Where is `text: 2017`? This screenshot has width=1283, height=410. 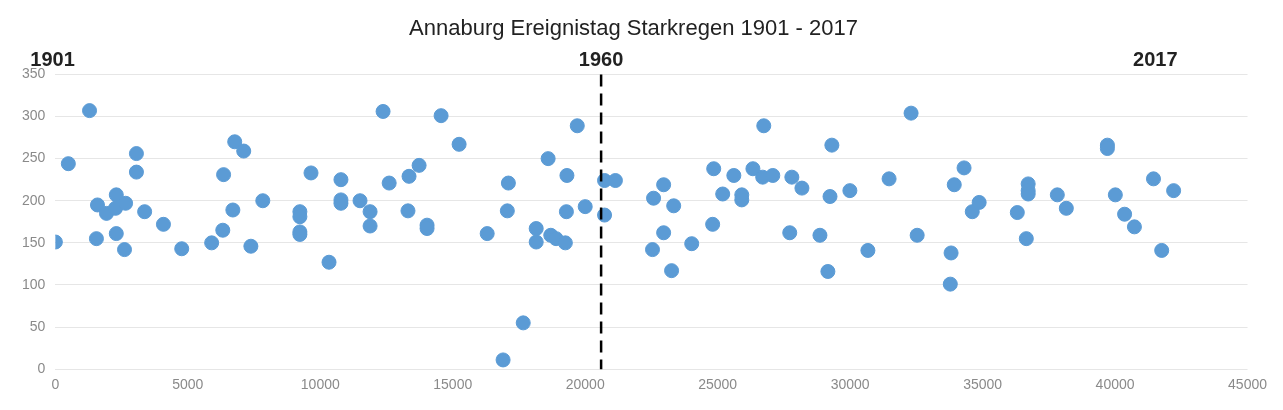
text: 2017 is located at coordinates (1155, 58).